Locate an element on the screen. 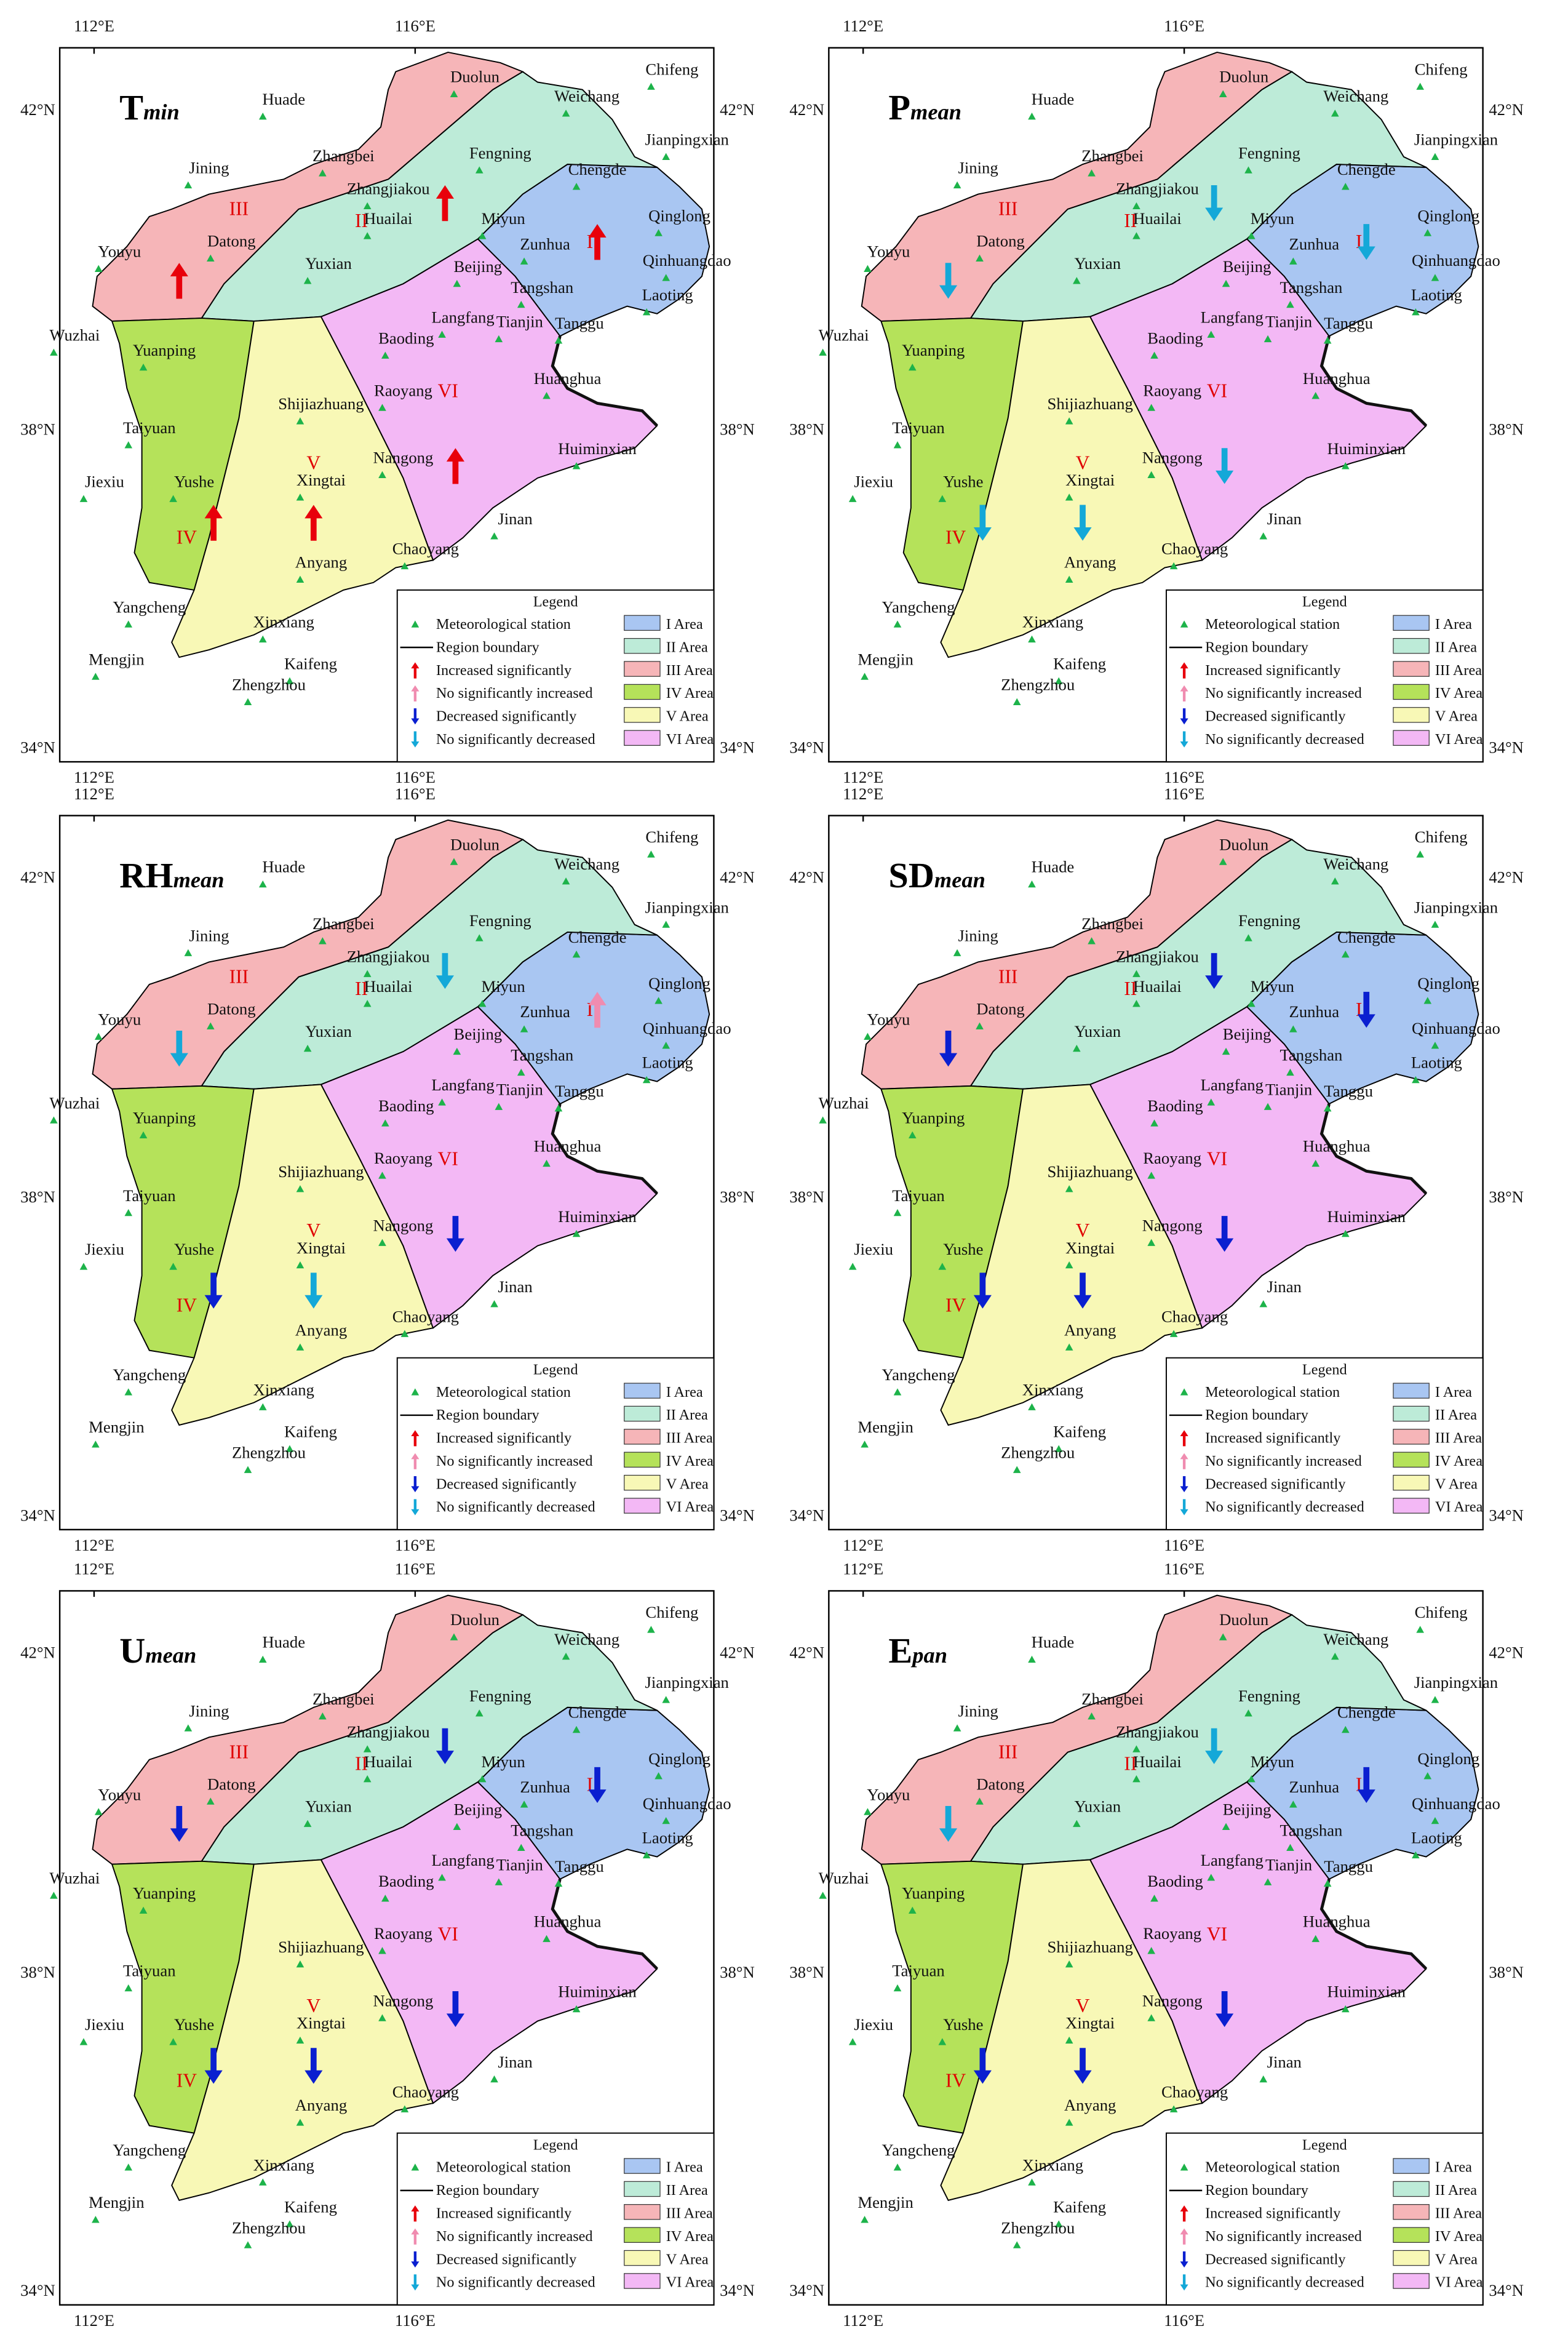 The image size is (1568, 2337). station-label: Chengde is located at coordinates (597, 169).